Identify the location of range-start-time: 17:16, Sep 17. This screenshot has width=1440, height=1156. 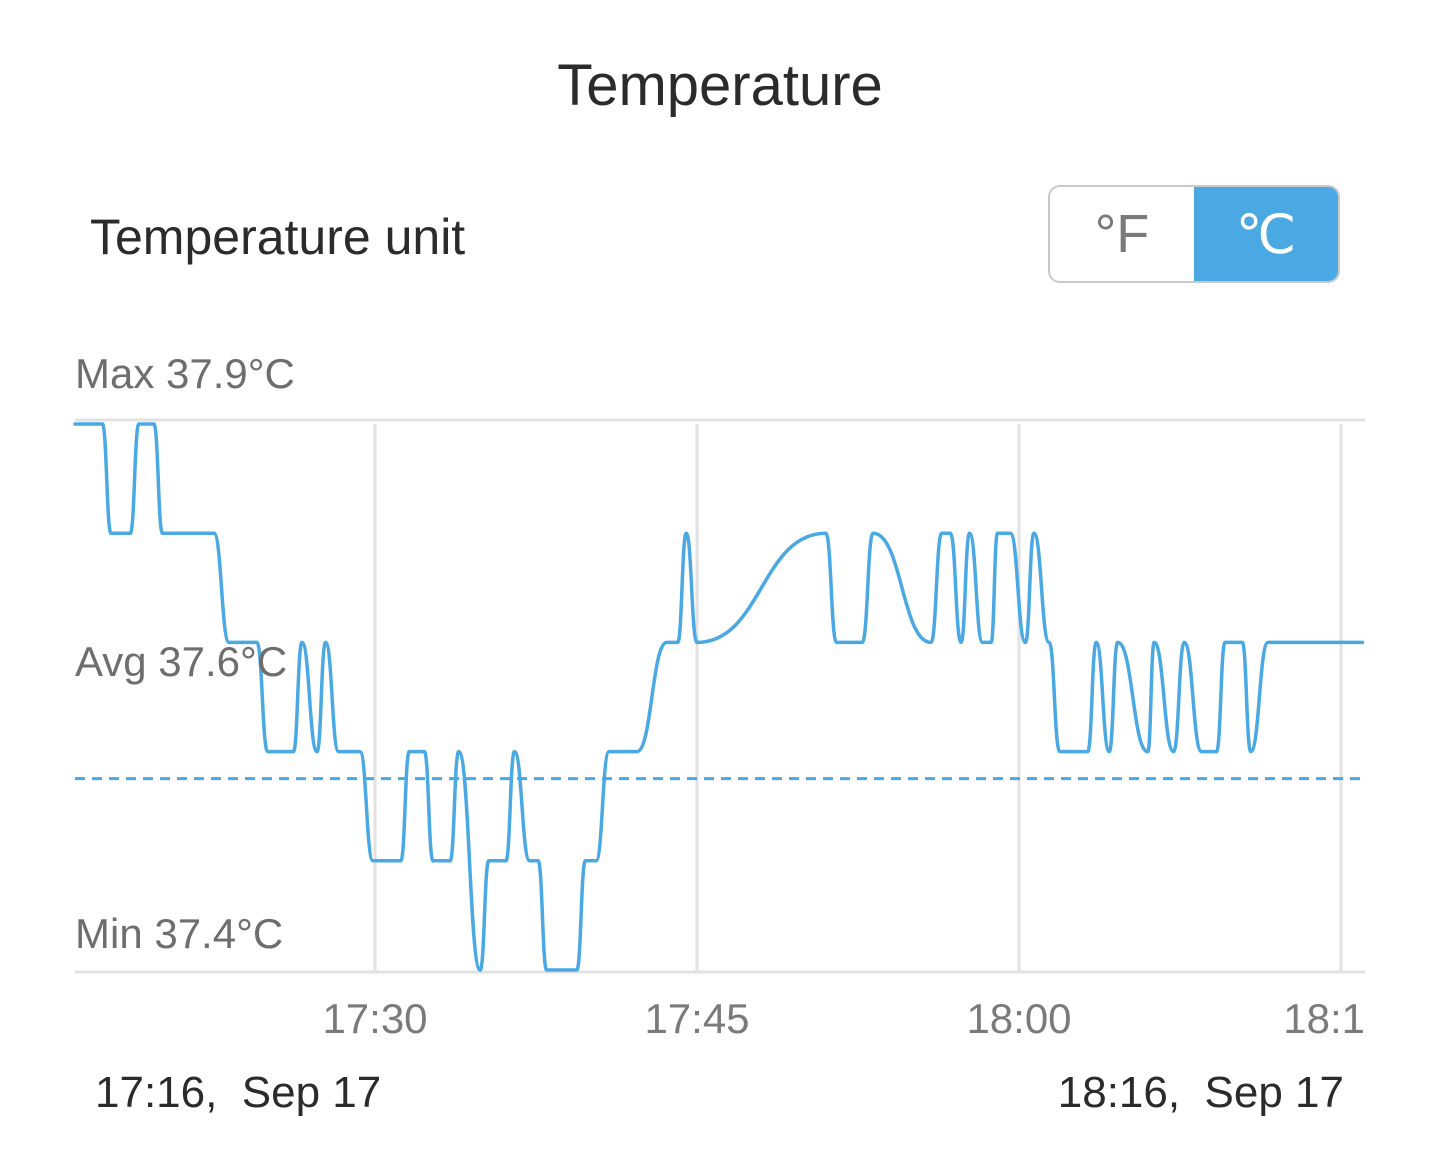
(238, 1092).